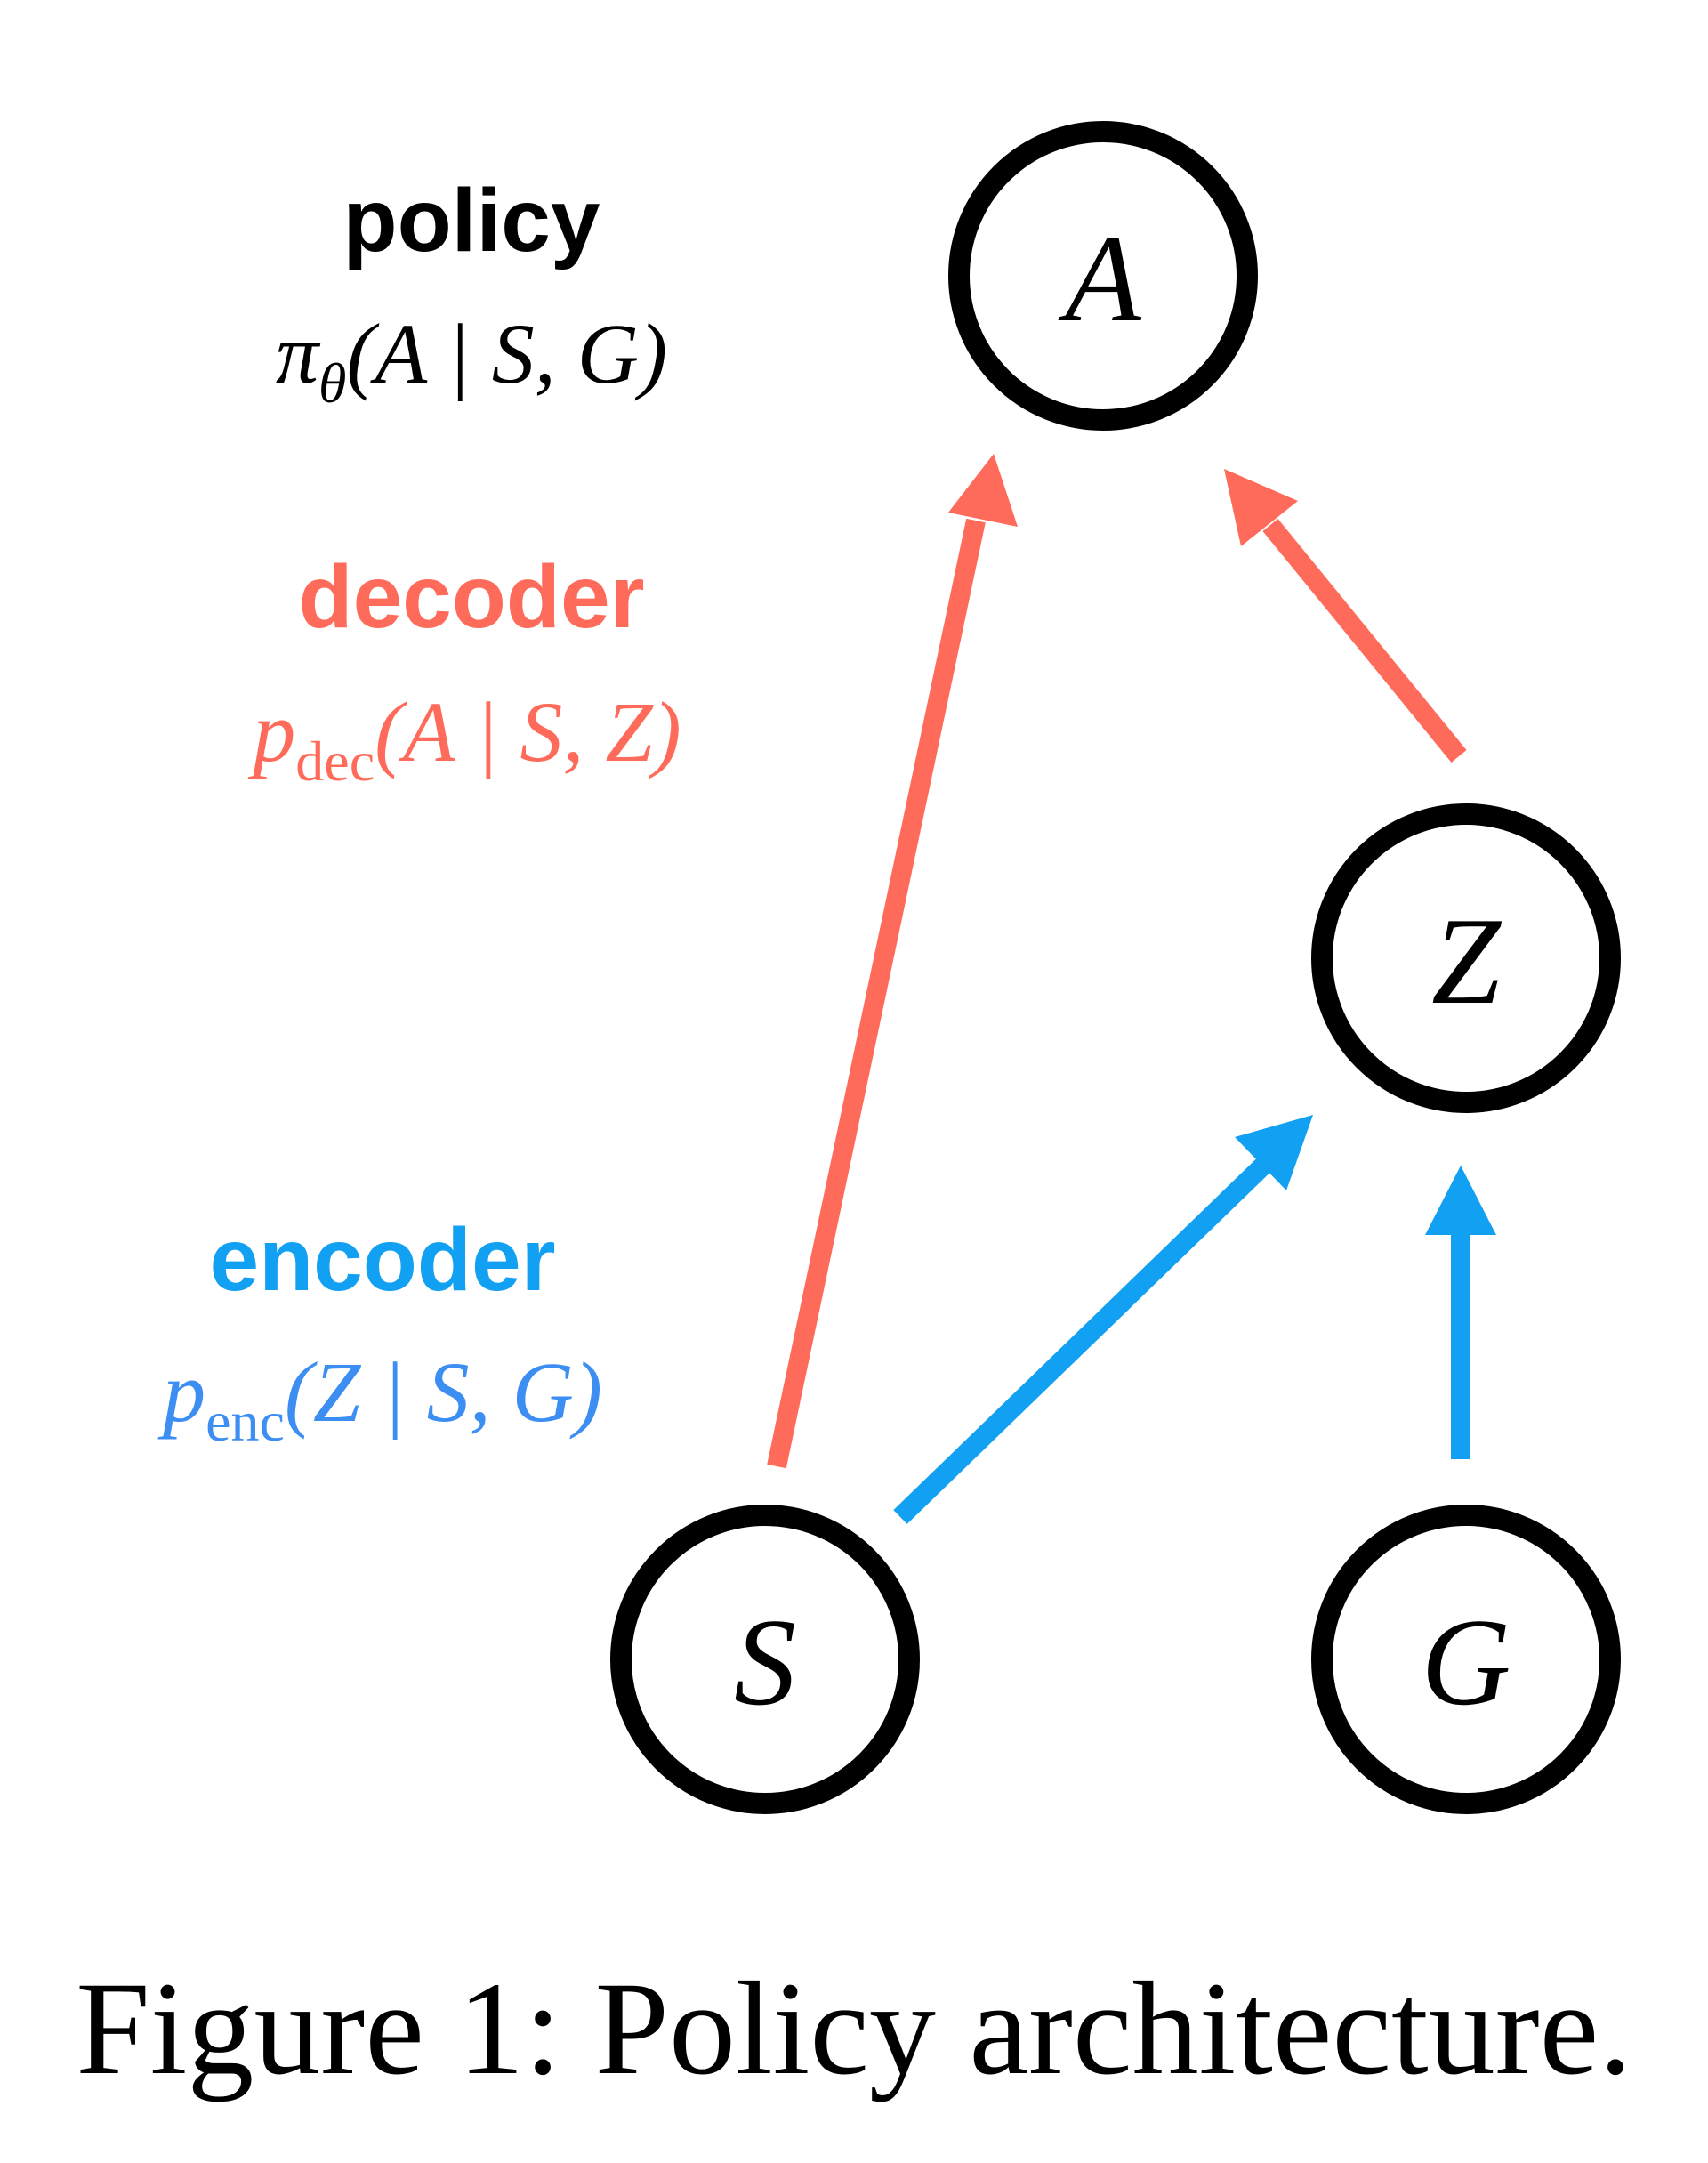 The height and width of the screenshot is (2163, 1708). What do you see at coordinates (1460, 1312) in the screenshot?
I see `edge-g-to-z` at bounding box center [1460, 1312].